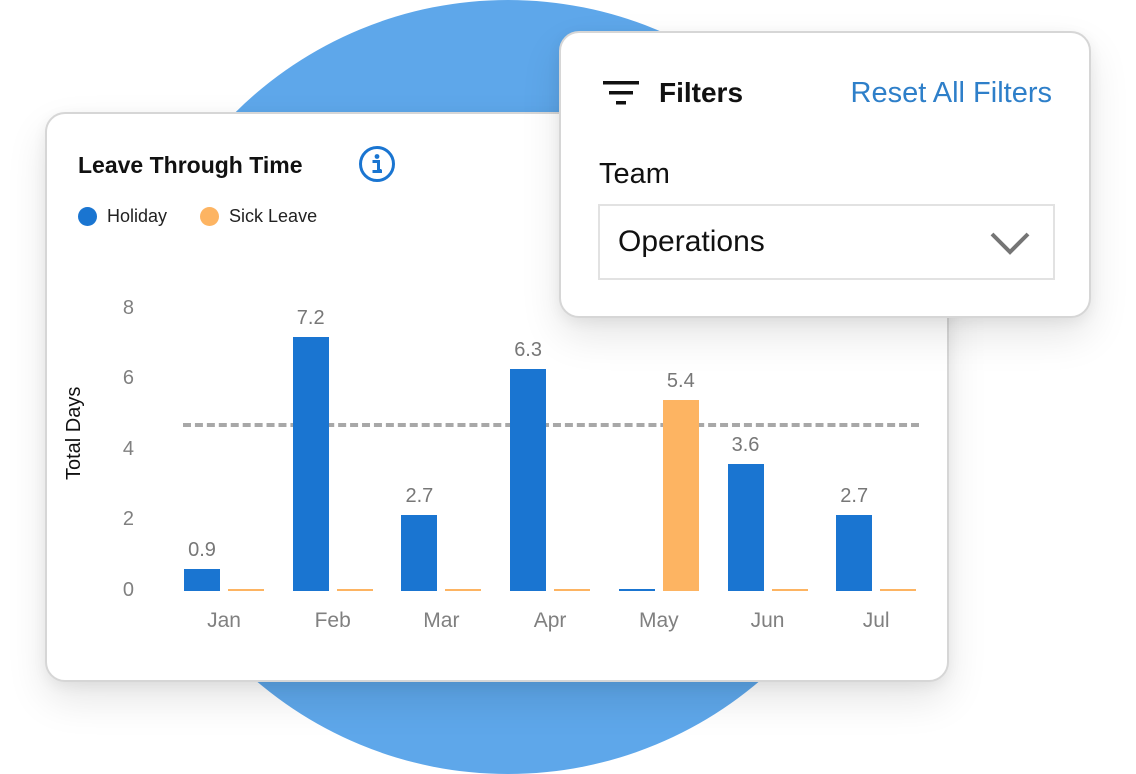 The height and width of the screenshot is (774, 1136). What do you see at coordinates (128, 519) in the screenshot?
I see `y-tick-label: 2` at bounding box center [128, 519].